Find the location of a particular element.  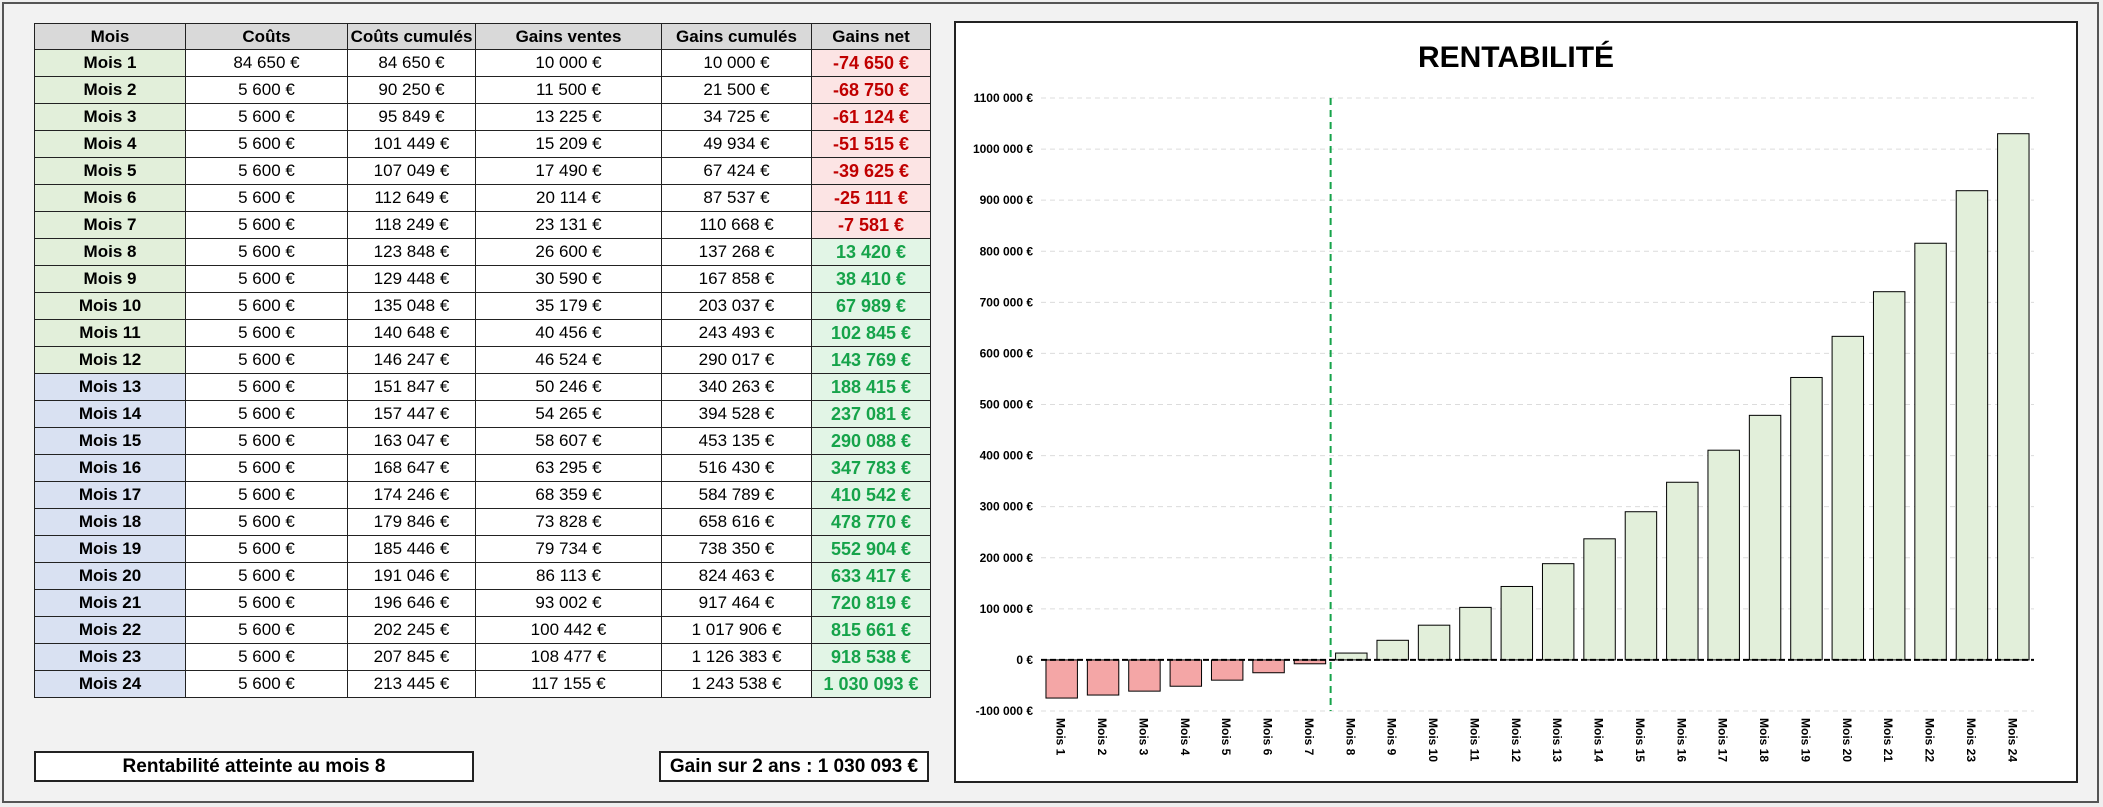

cell-gains-ventes: 11 500 € is located at coordinates (568, 90).